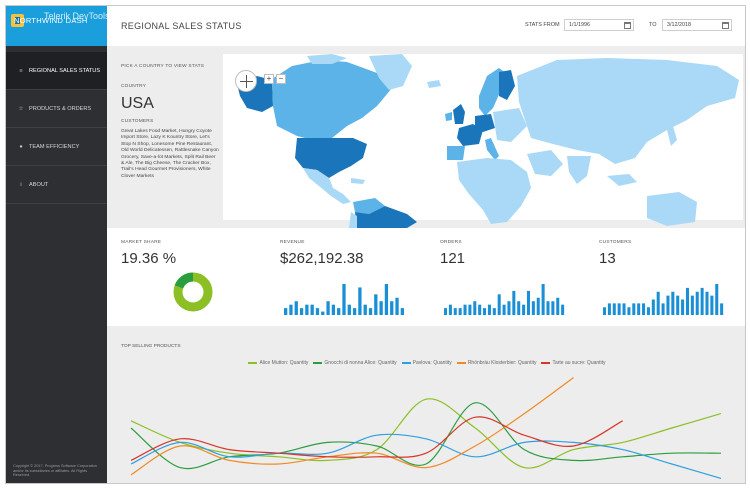  Describe the element at coordinates (386, 217) in the screenshot. I see `map-country-brazil` at that location.